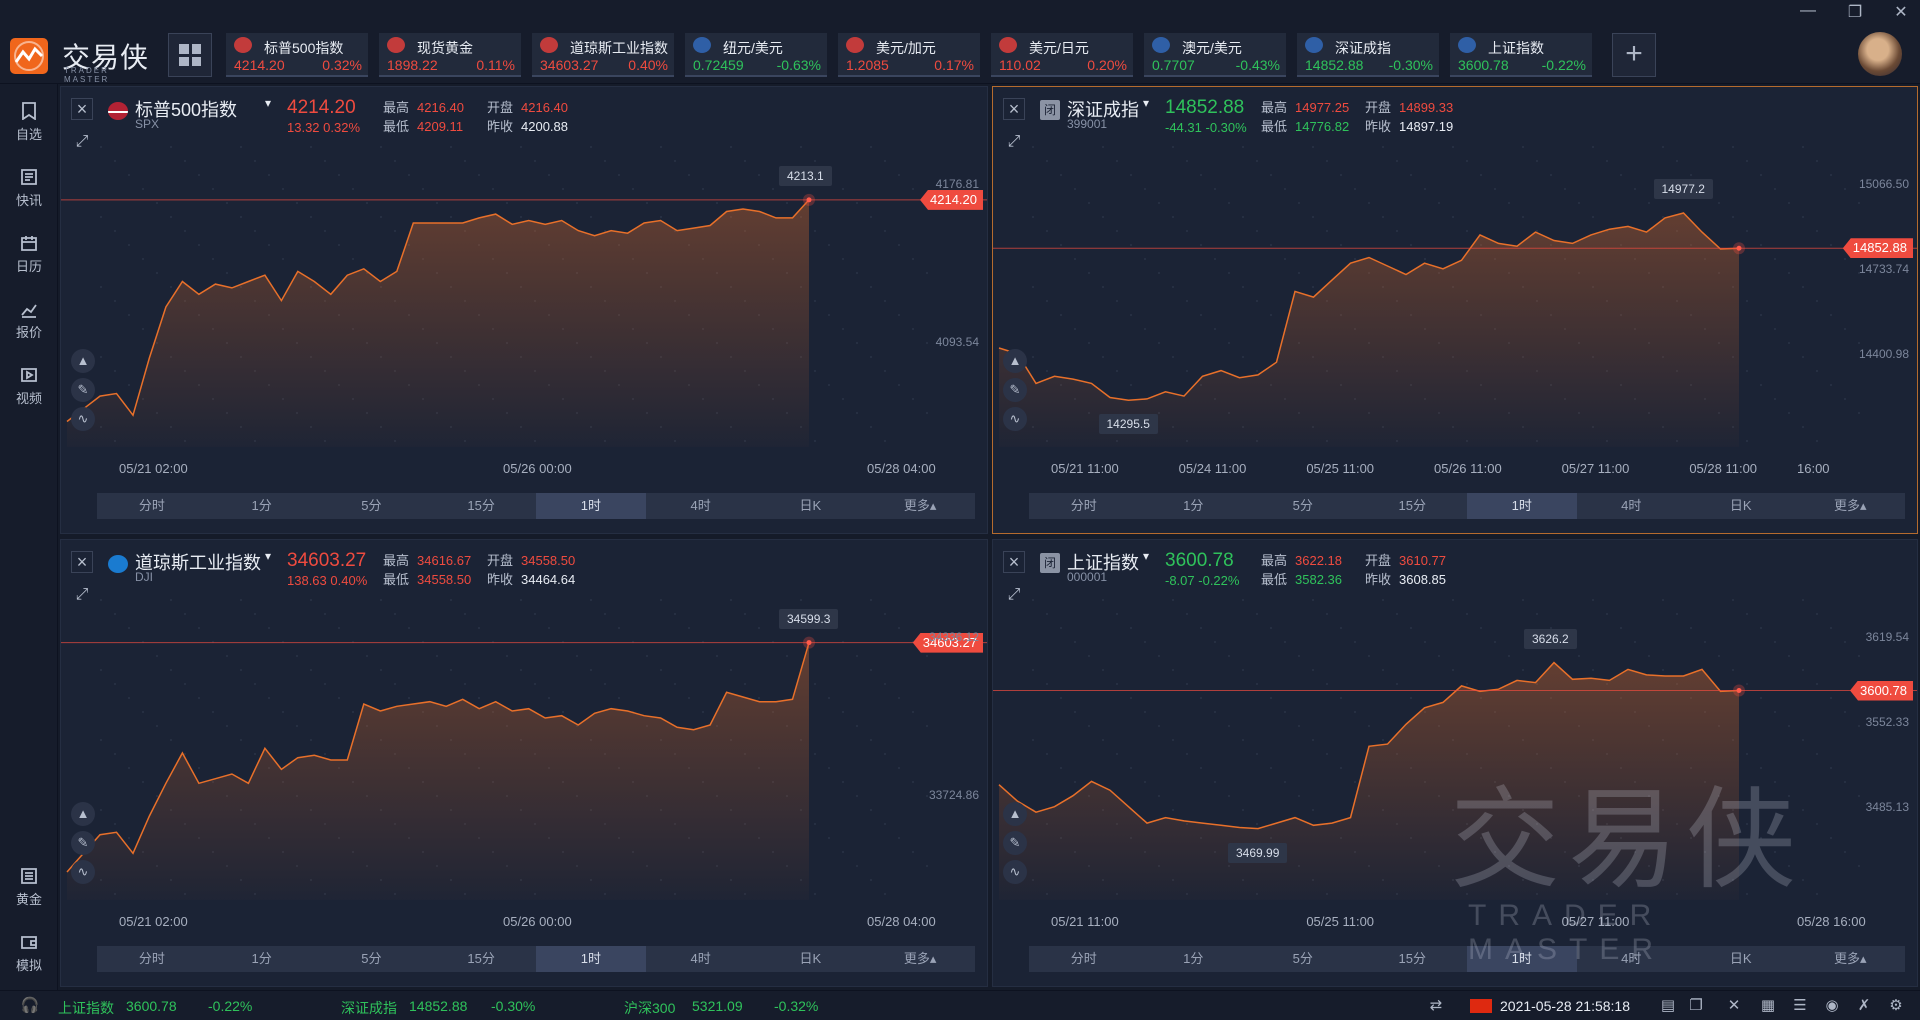 Image resolution: width=1920 pixels, height=1020 pixels. I want to click on ticker-card: 美元/日元 110.02 0.20%, so click(1062, 55).